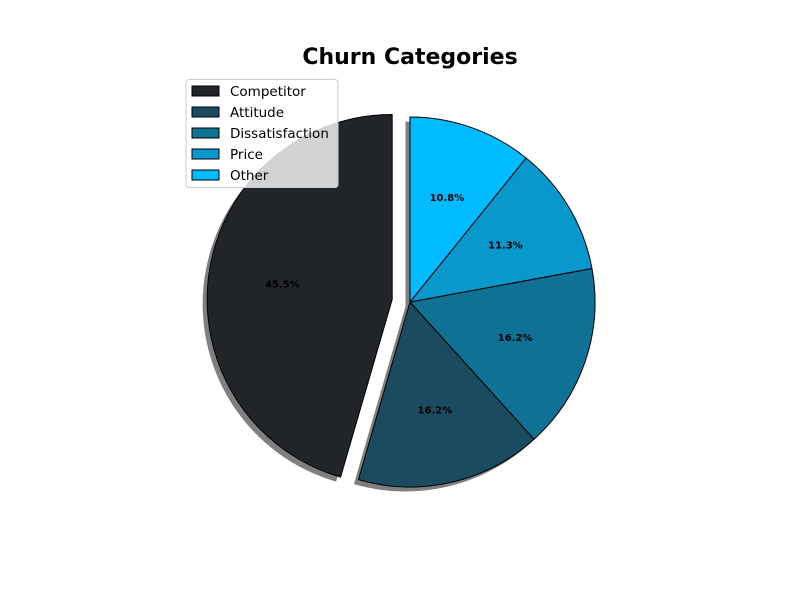  Describe the element at coordinates (246, 155) in the screenshot. I see `legend-label-price: Price` at that location.